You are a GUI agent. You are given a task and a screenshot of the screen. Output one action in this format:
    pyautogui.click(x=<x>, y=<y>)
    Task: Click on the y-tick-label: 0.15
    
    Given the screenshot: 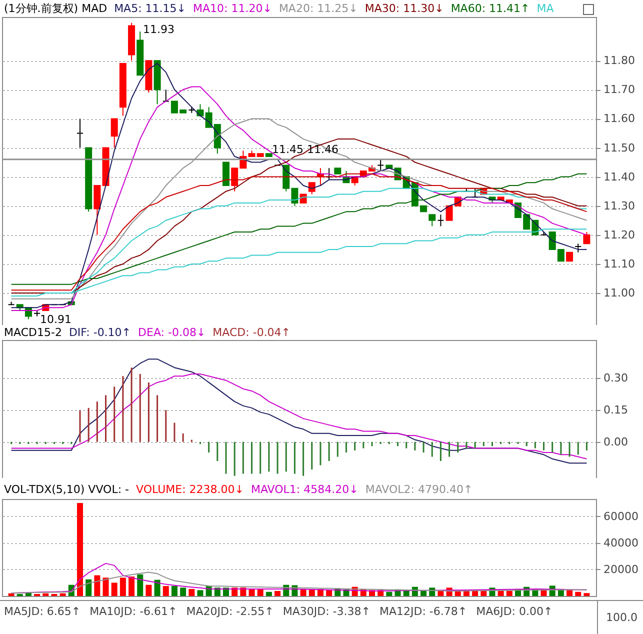 What is the action you would take?
    pyautogui.click(x=616, y=410)
    